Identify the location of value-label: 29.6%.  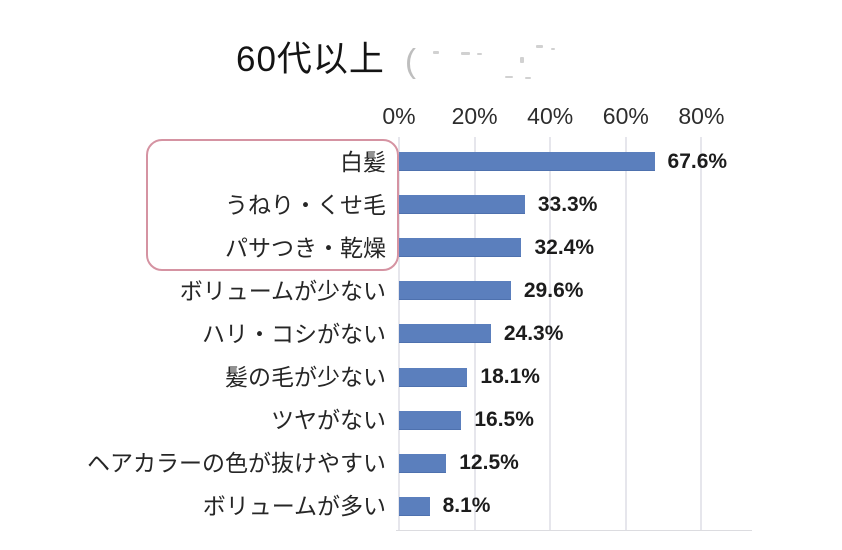
(553, 290).